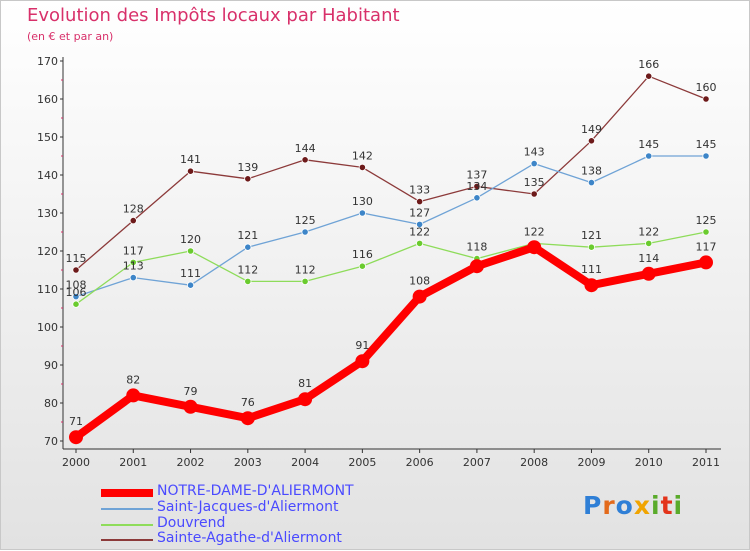 Image resolution: width=750 pixels, height=551 pixels. Describe the element at coordinates (47, 175) in the screenshot. I see `y-tick-label: 140` at that location.